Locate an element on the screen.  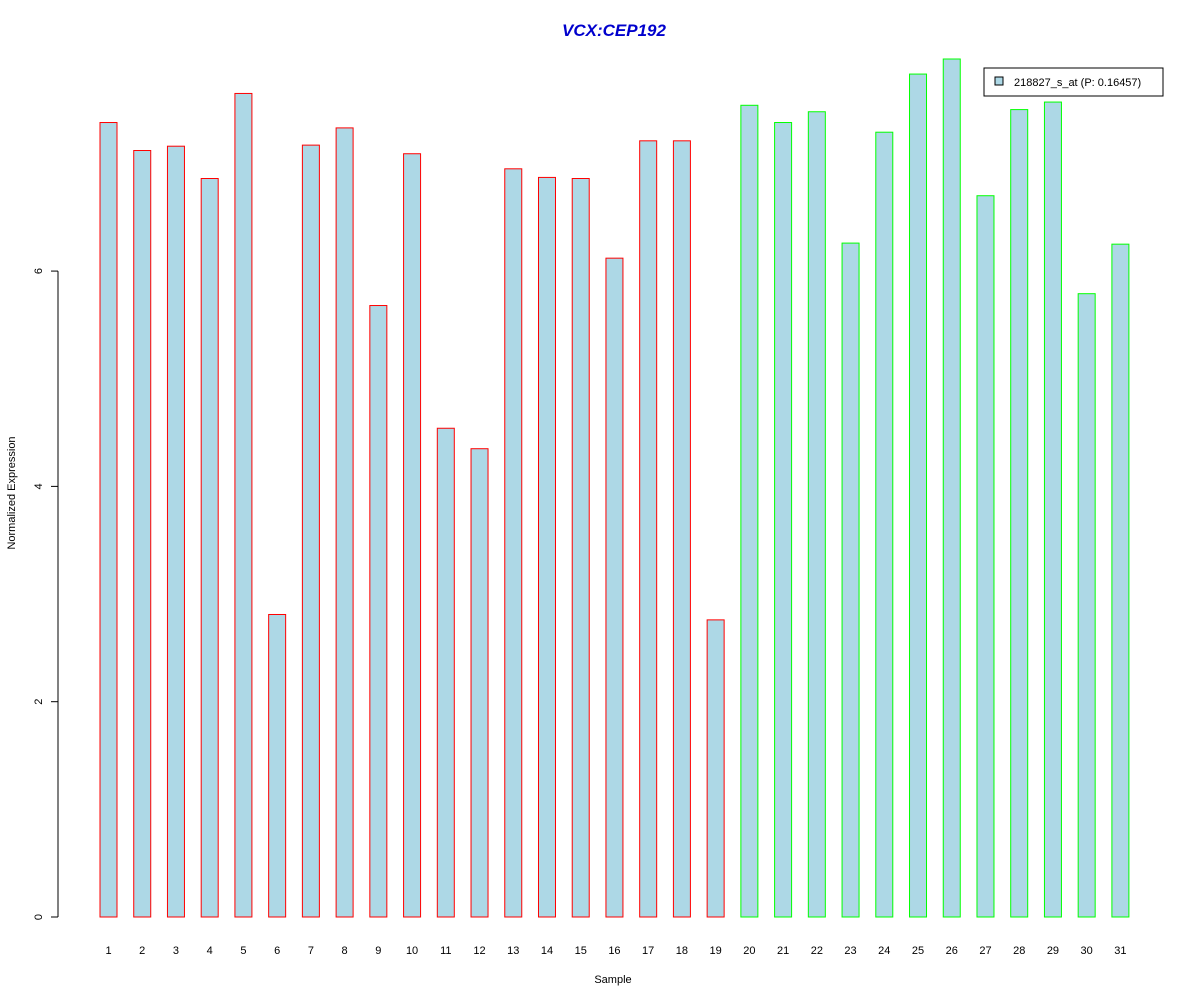
x-tick-label: 17 is located at coordinates (648, 951).